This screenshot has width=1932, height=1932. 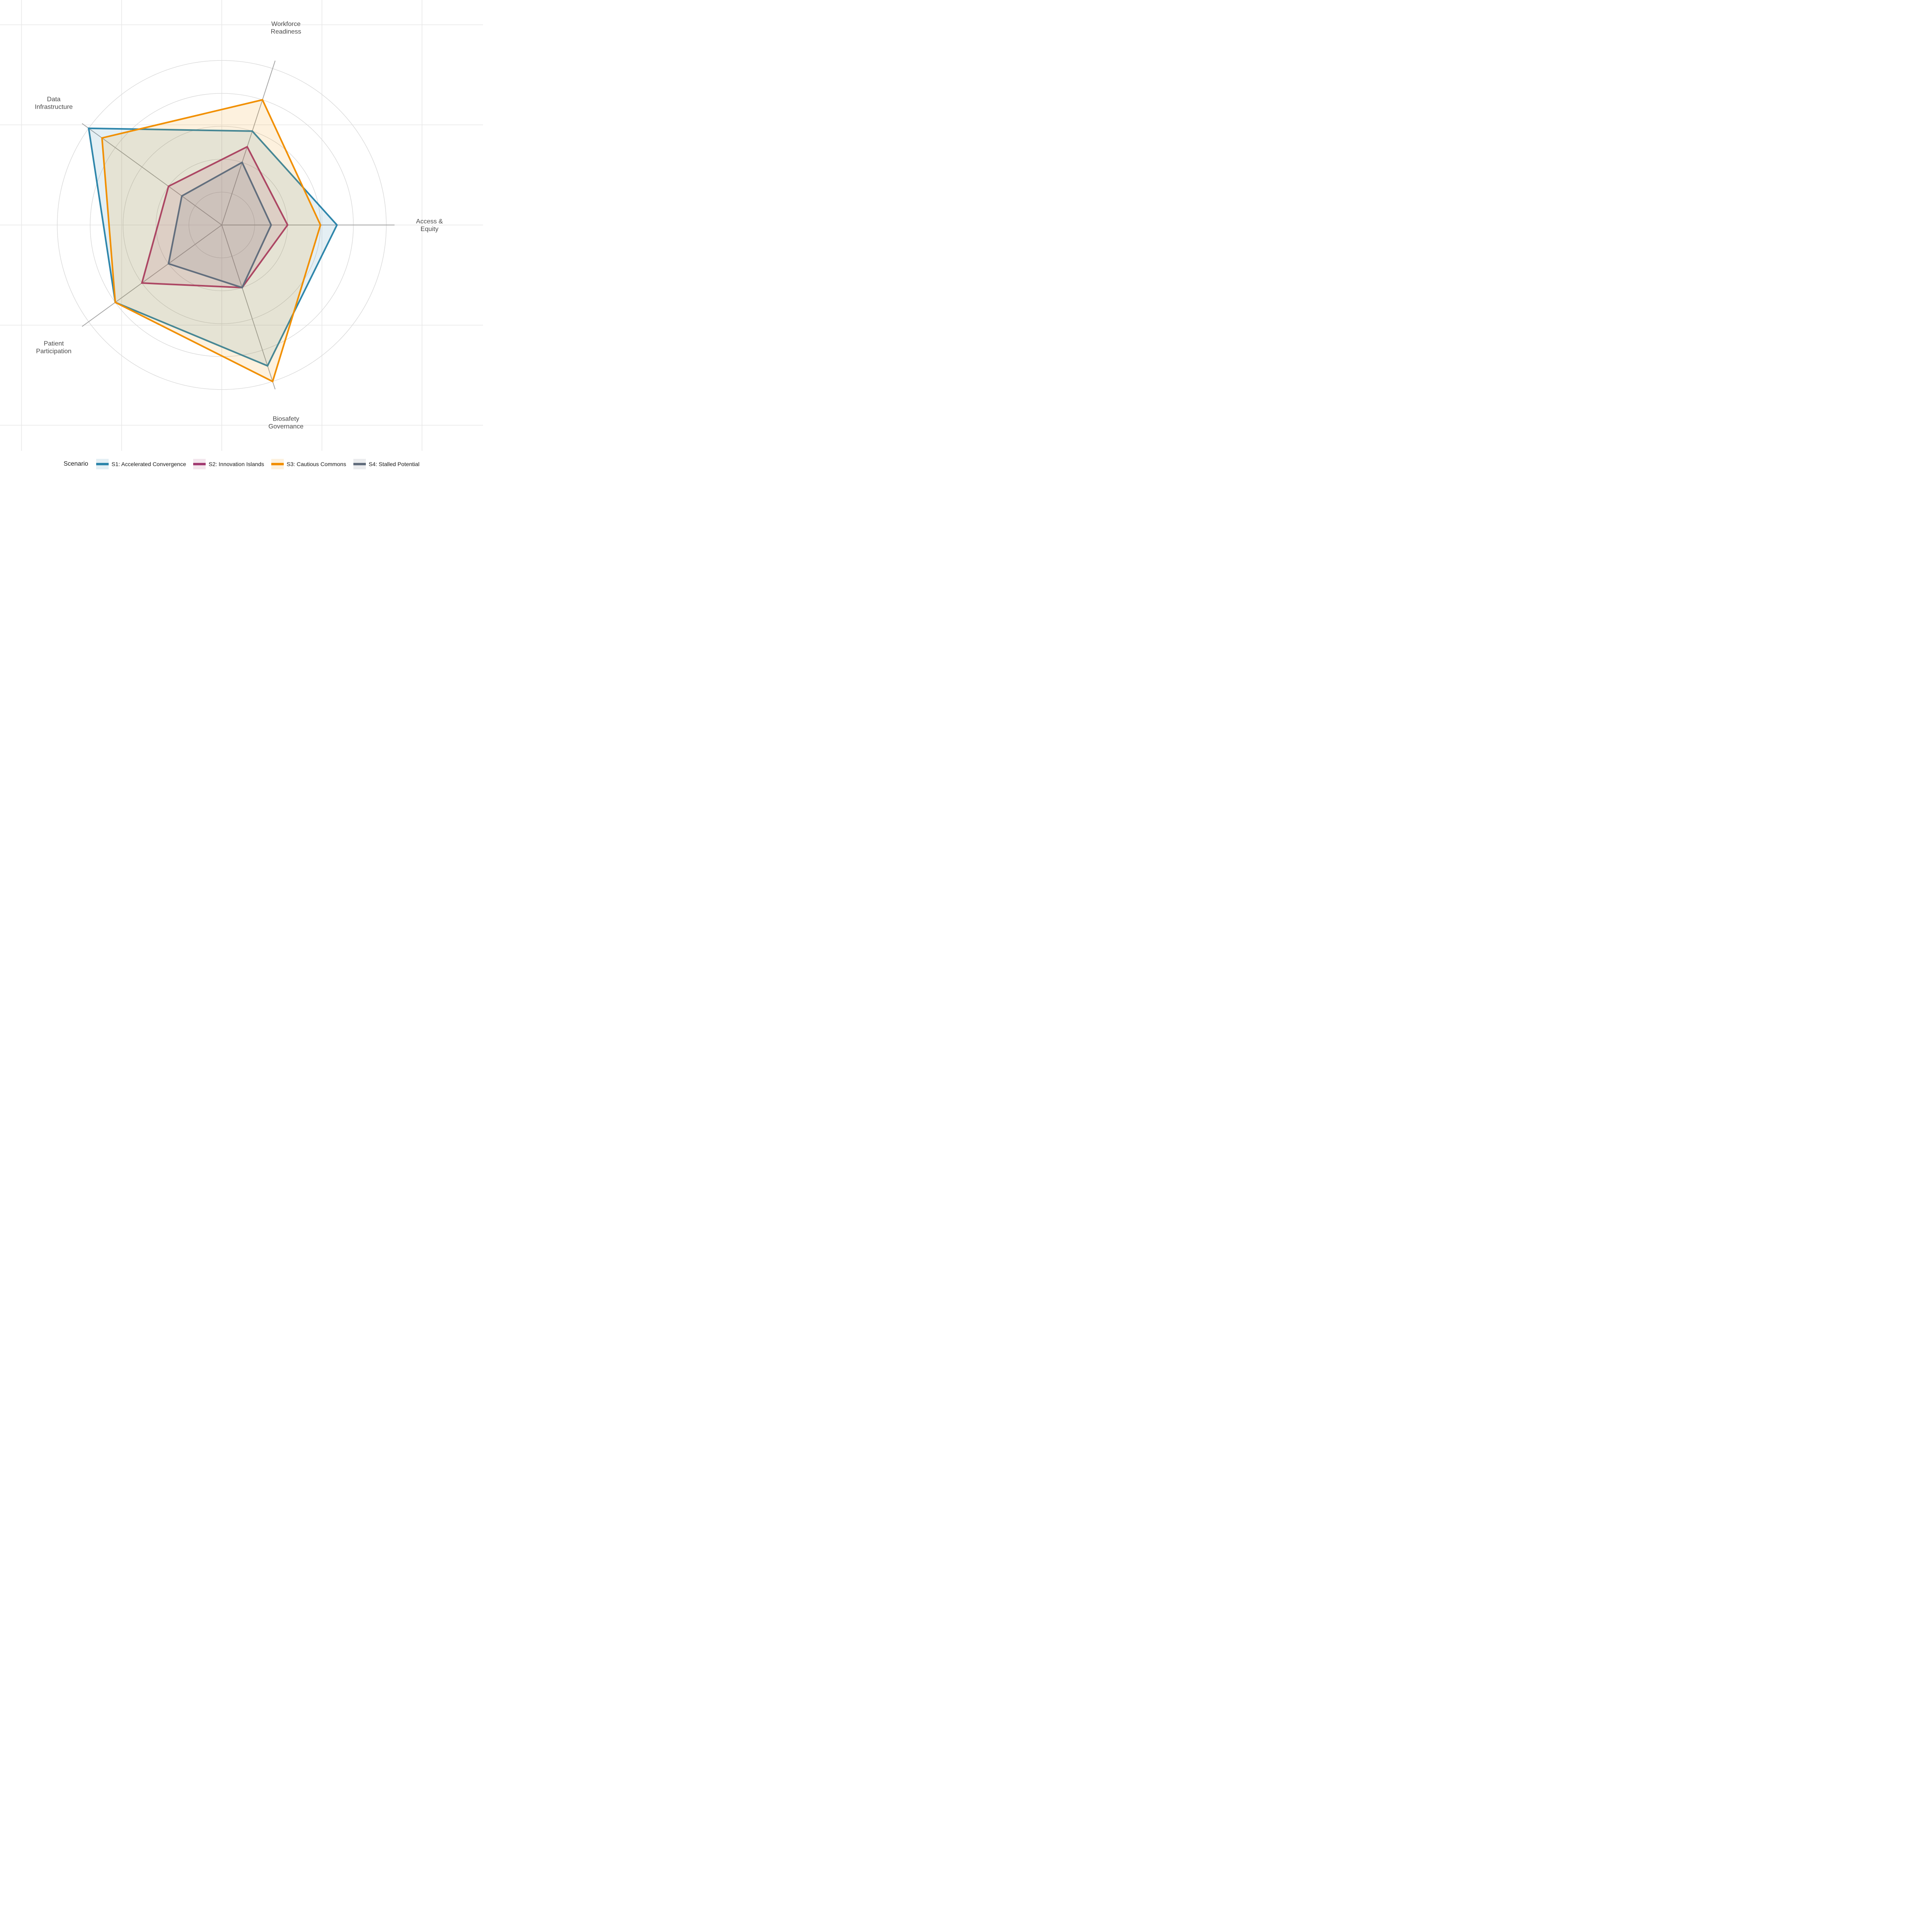 I want to click on legend-item-s1: S1: Accelerated Convergence, so click(x=141, y=464).